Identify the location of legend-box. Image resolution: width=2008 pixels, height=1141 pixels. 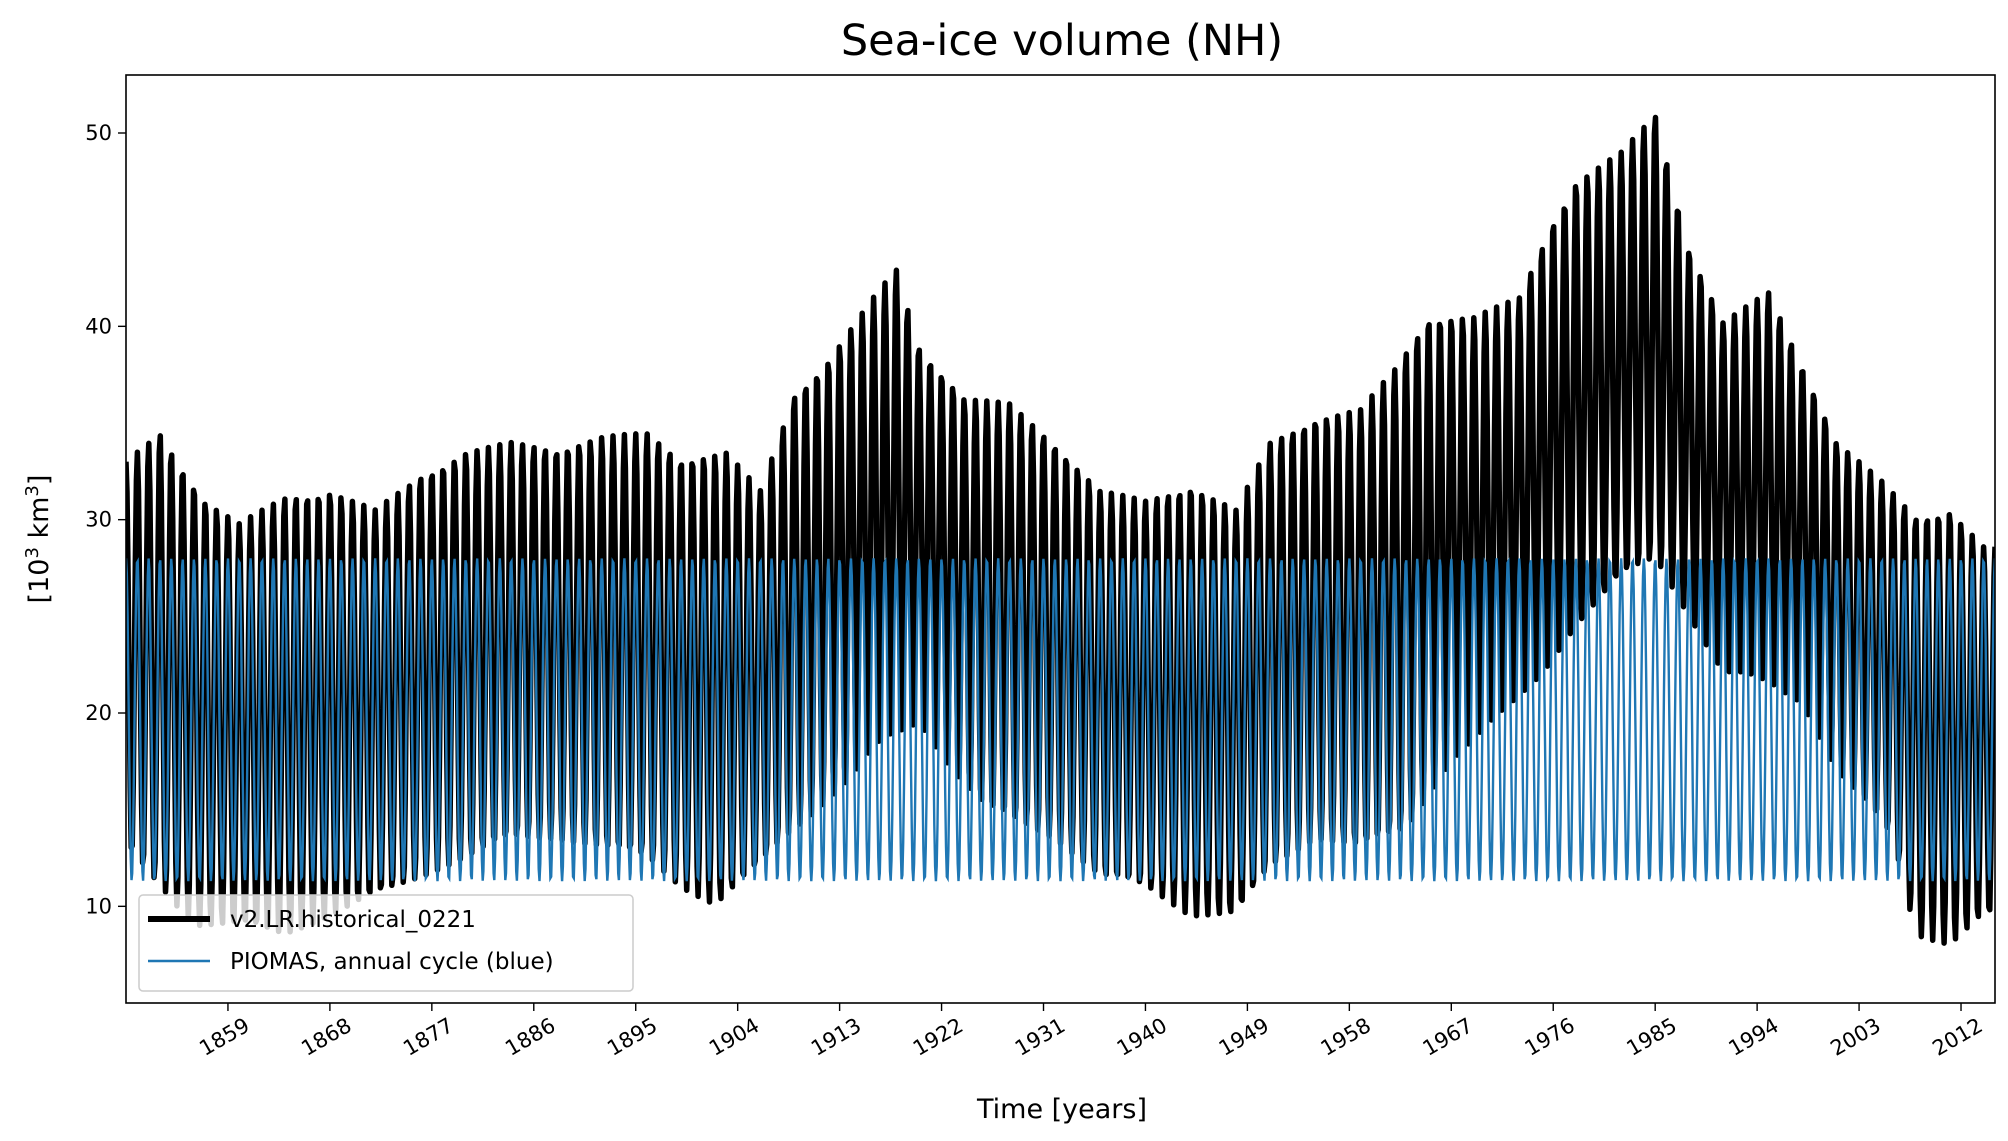
(386, 943).